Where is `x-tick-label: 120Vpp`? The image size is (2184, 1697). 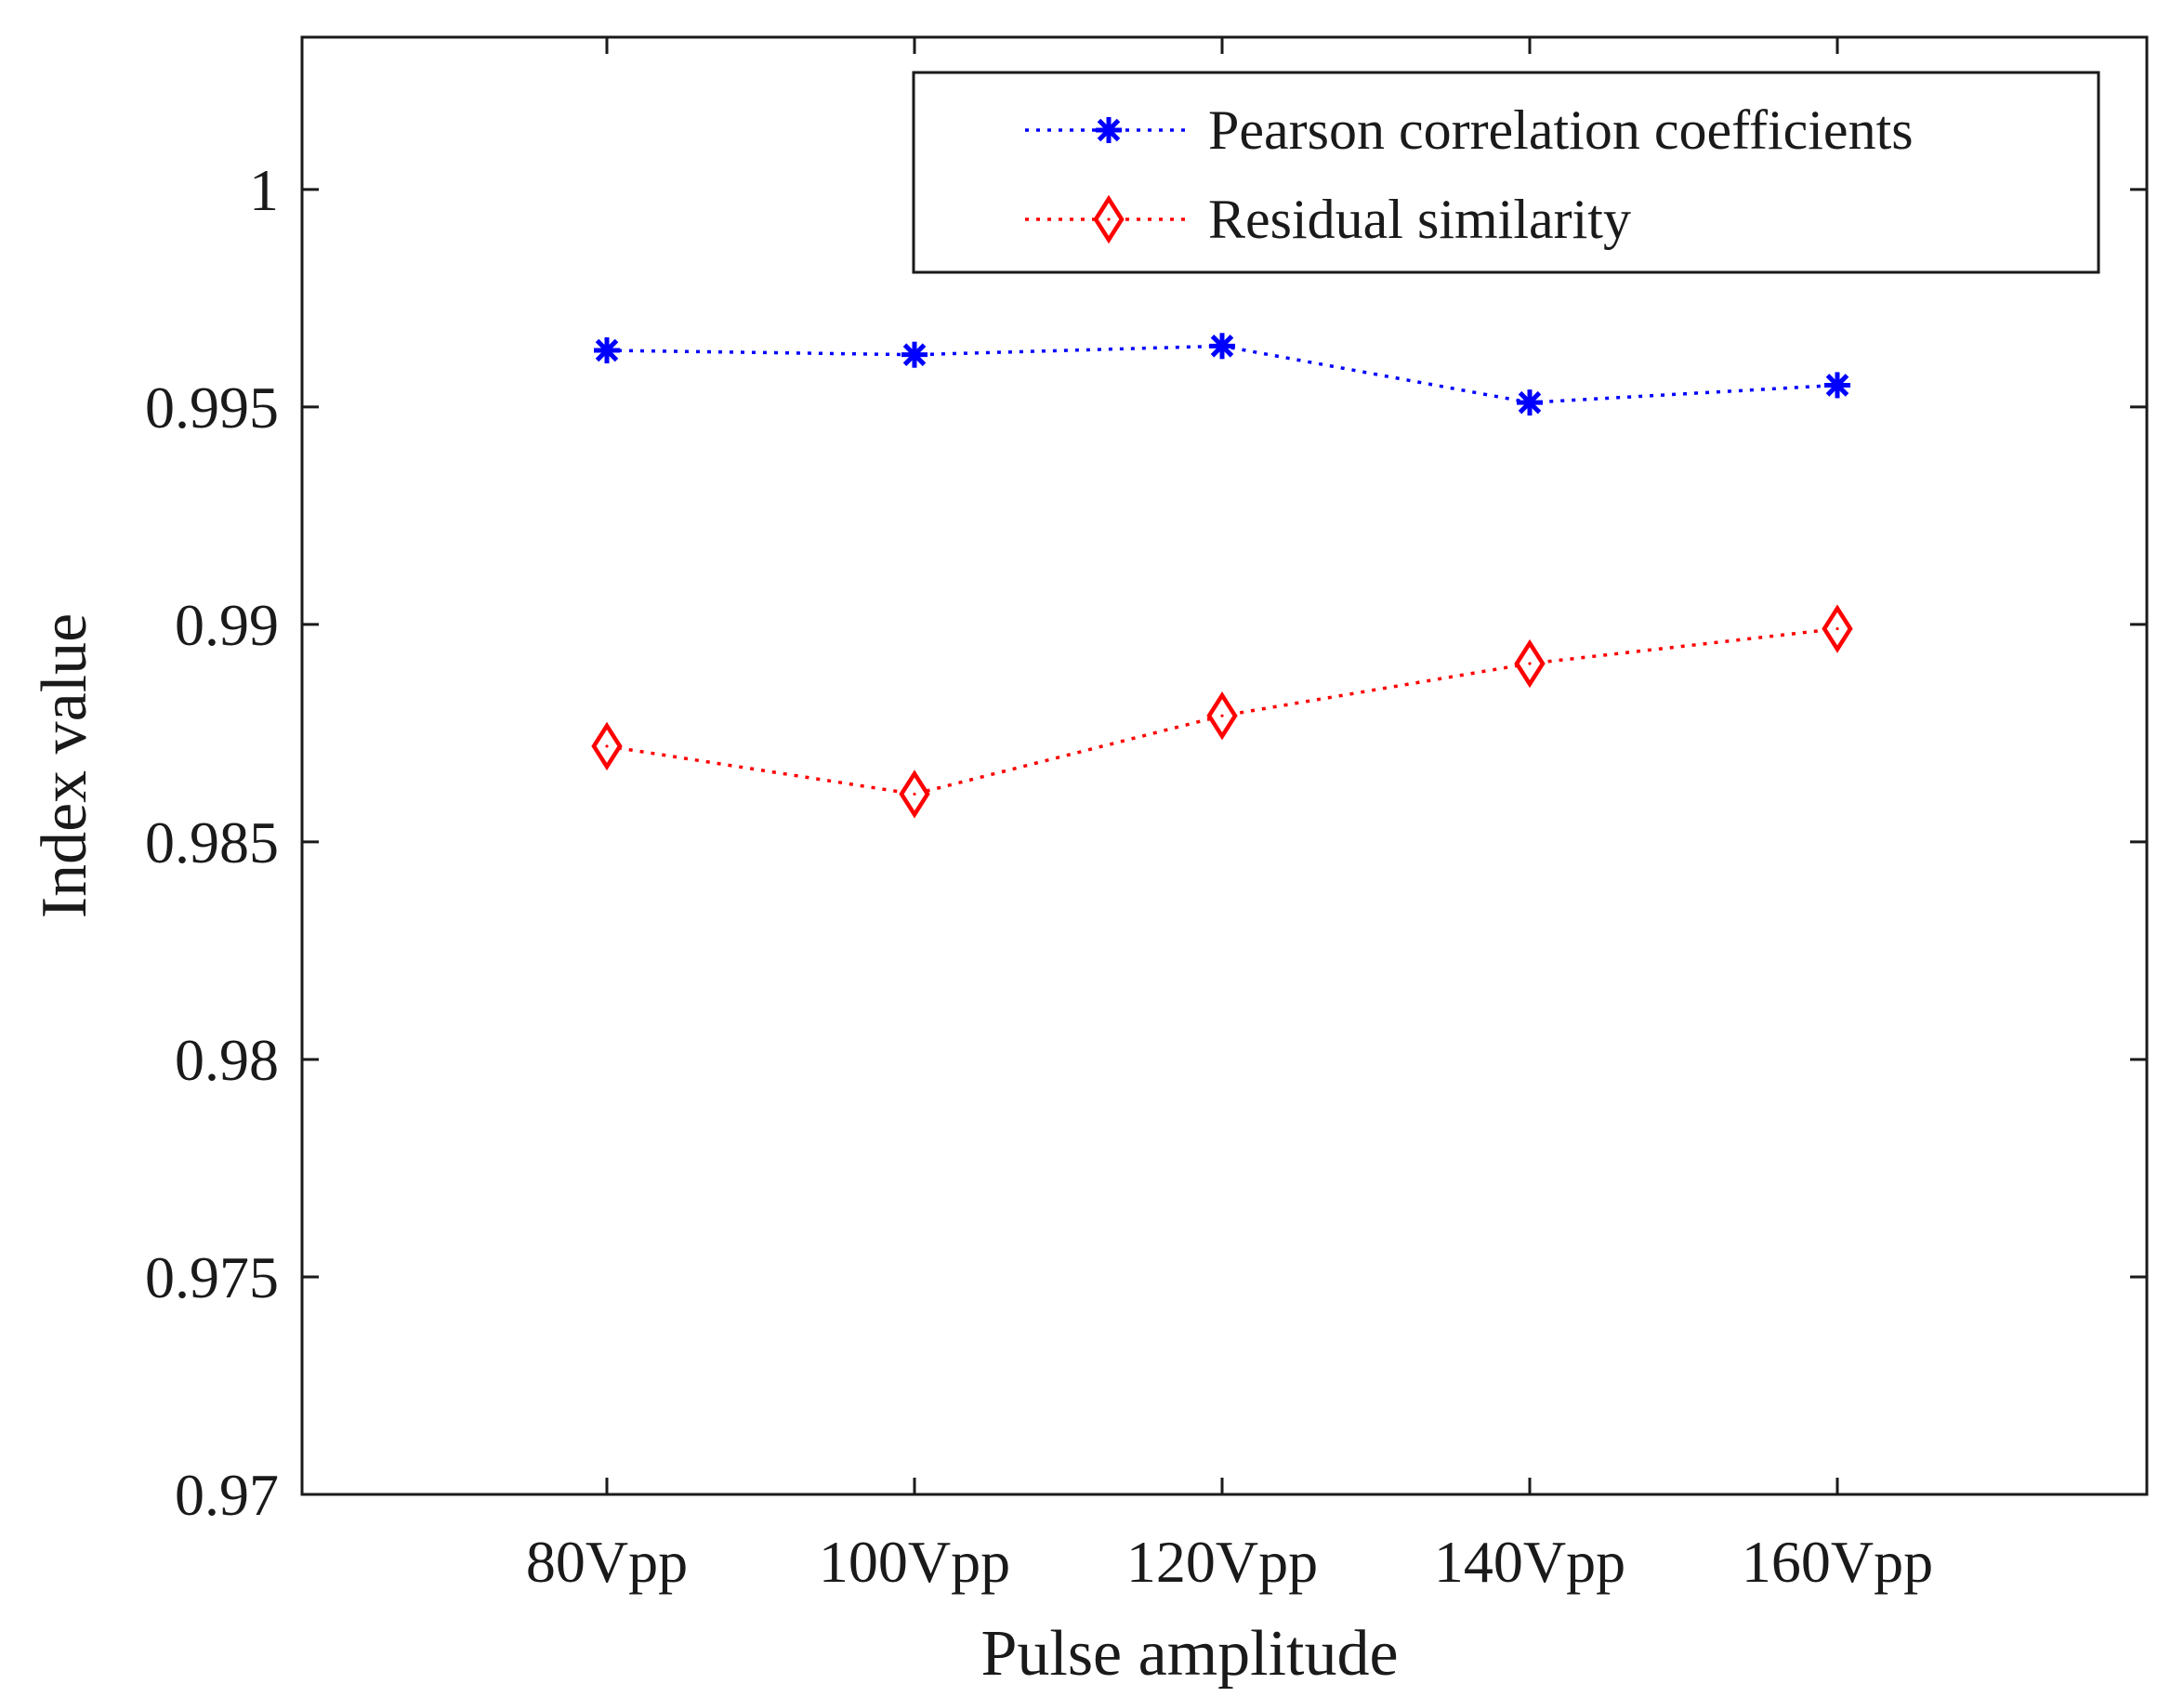 x-tick-label: 120Vpp is located at coordinates (1222, 1562).